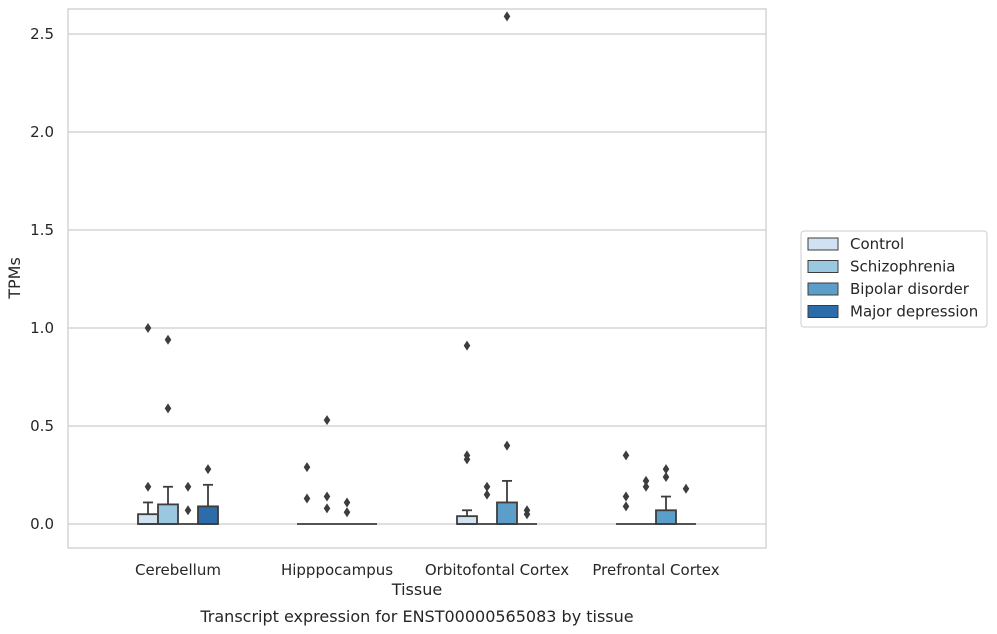 The height and width of the screenshot is (634, 997). I want to click on legend-item: Bipolar disorder, so click(888, 289).